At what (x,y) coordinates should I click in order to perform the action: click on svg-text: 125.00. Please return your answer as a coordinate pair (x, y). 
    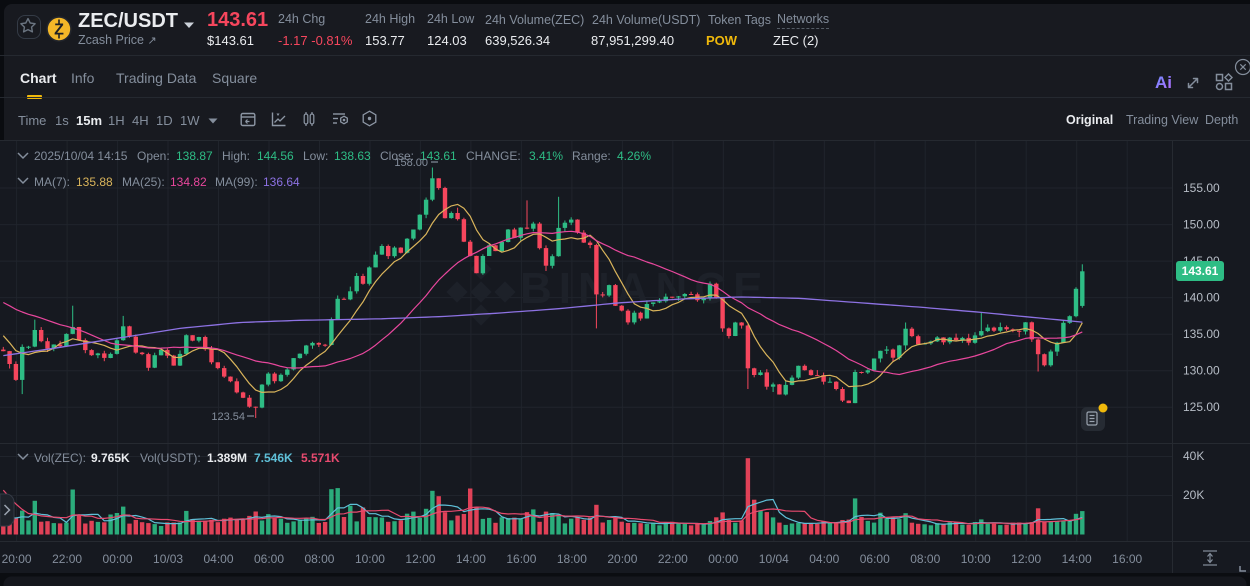
    Looking at the image, I should click on (1201, 407).